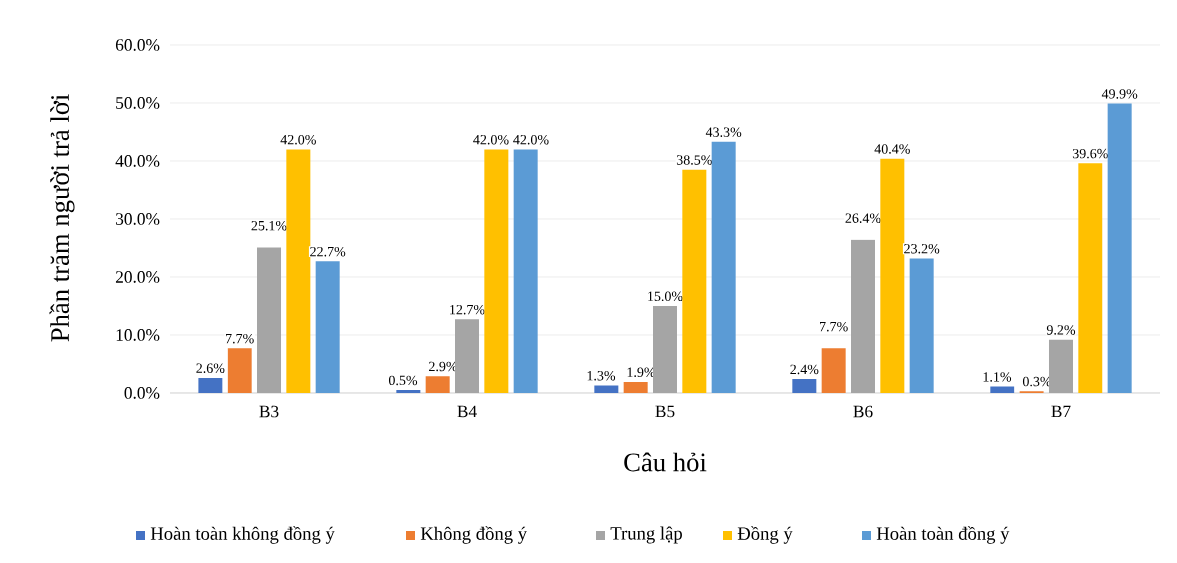 This screenshot has width=1177, height=563. I want to click on y-tick-label: 40.0%, so click(137, 161).